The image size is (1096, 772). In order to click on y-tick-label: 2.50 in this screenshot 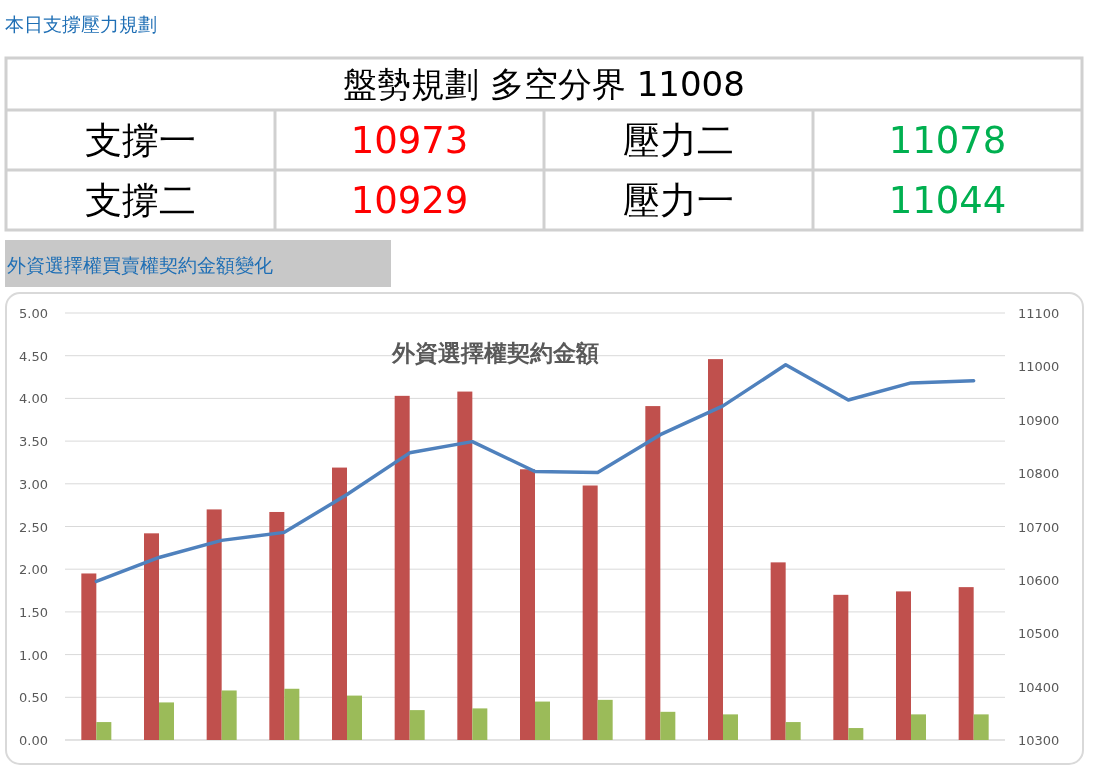, I will do `click(33, 527)`.